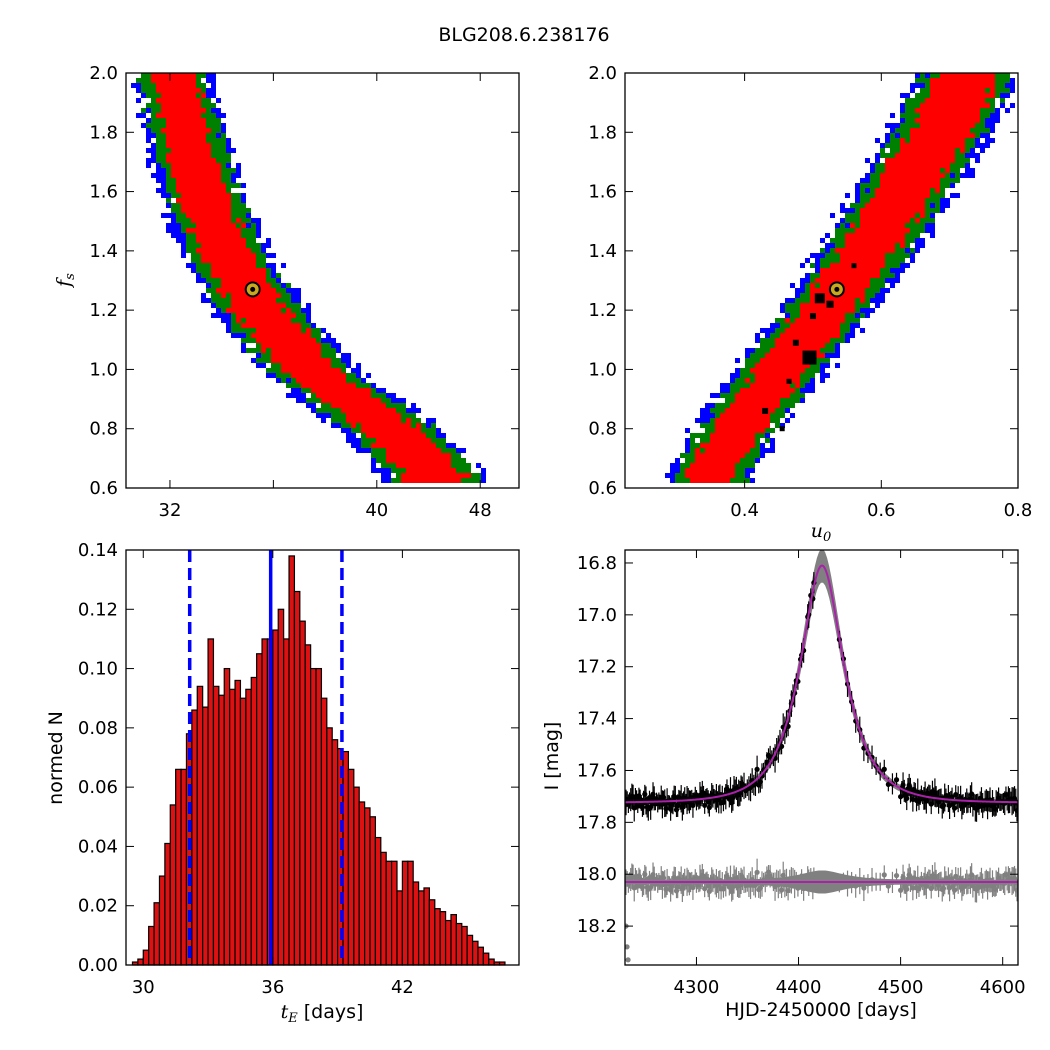 The width and height of the screenshot is (1050, 1050). What do you see at coordinates (103, 429) in the screenshot?
I see `y-tick-label: 0.8` at bounding box center [103, 429].